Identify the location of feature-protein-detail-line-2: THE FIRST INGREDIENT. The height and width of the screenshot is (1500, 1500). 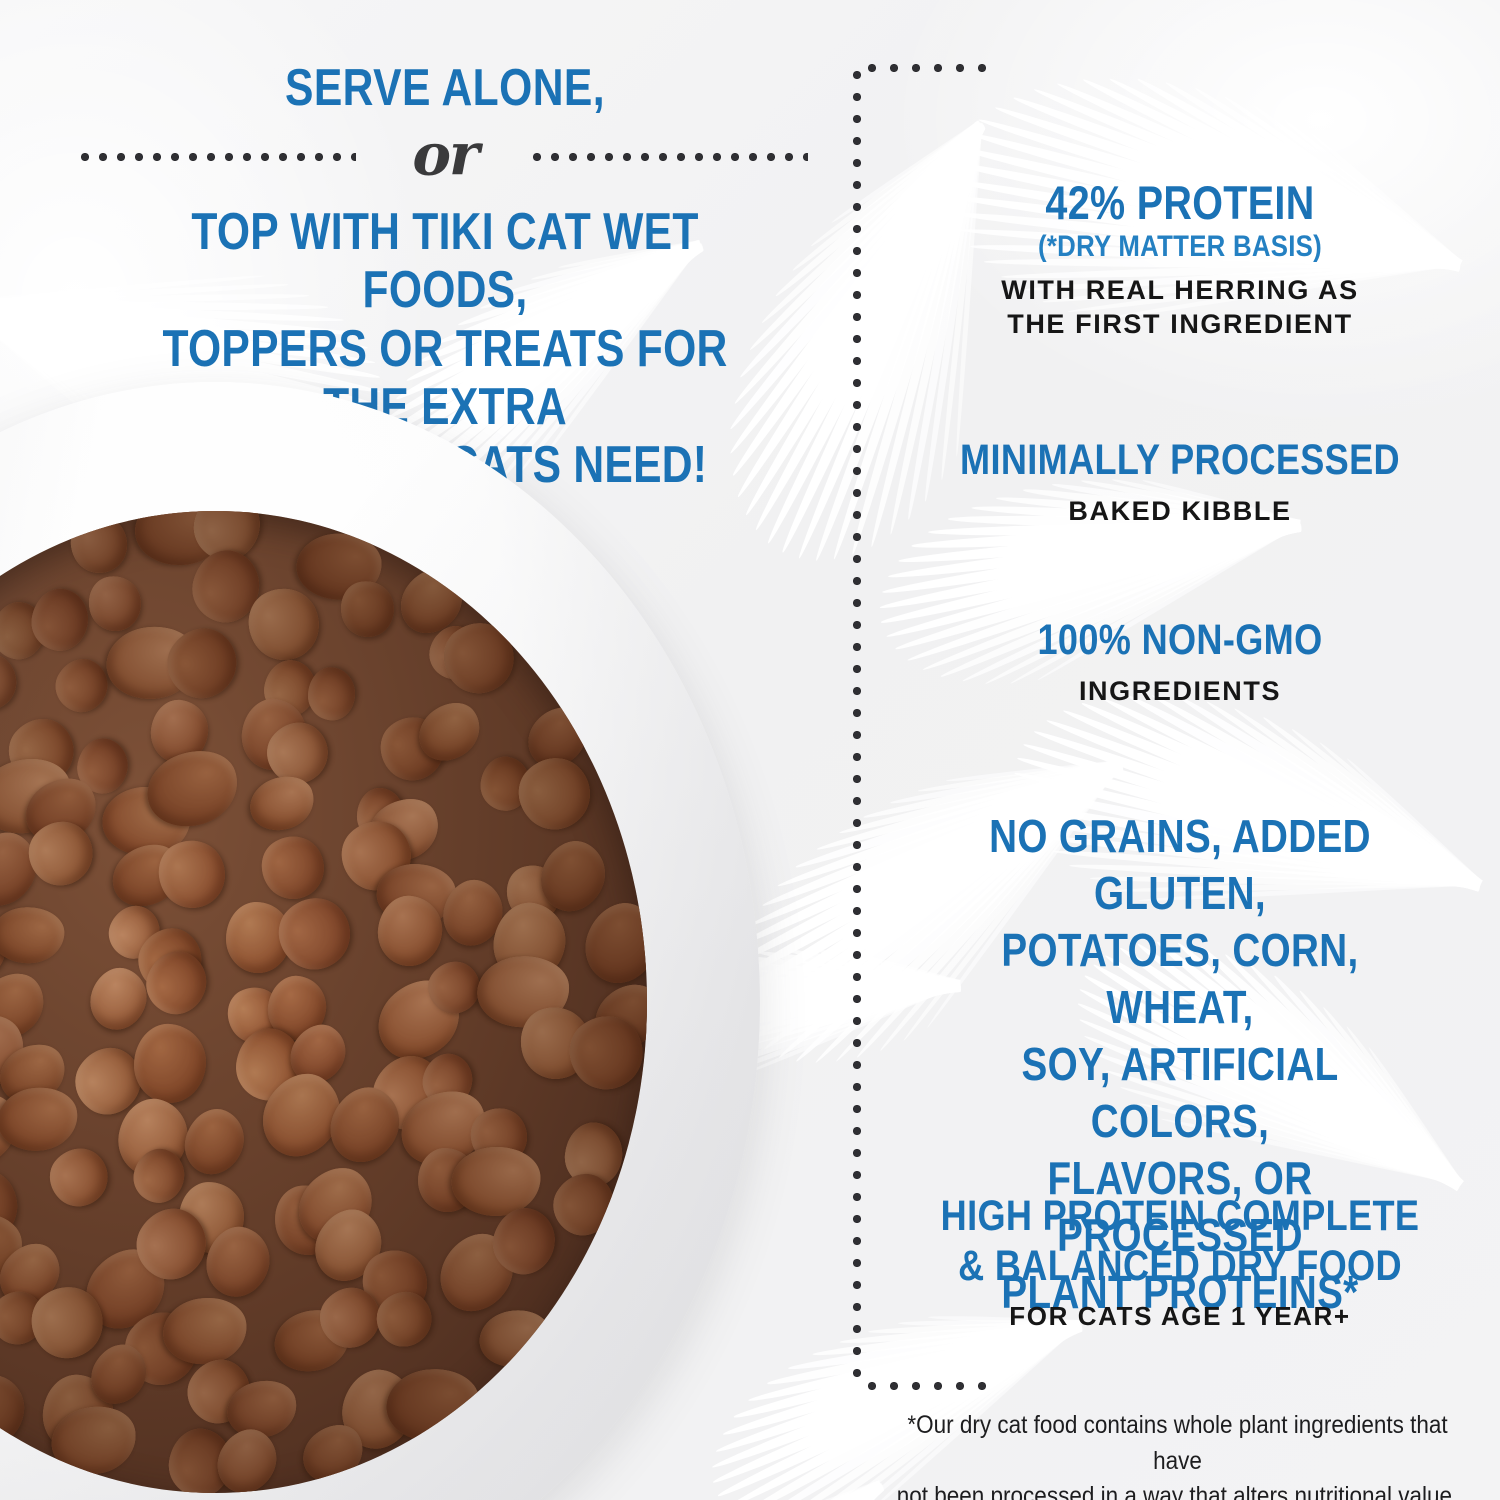
(1180, 323).